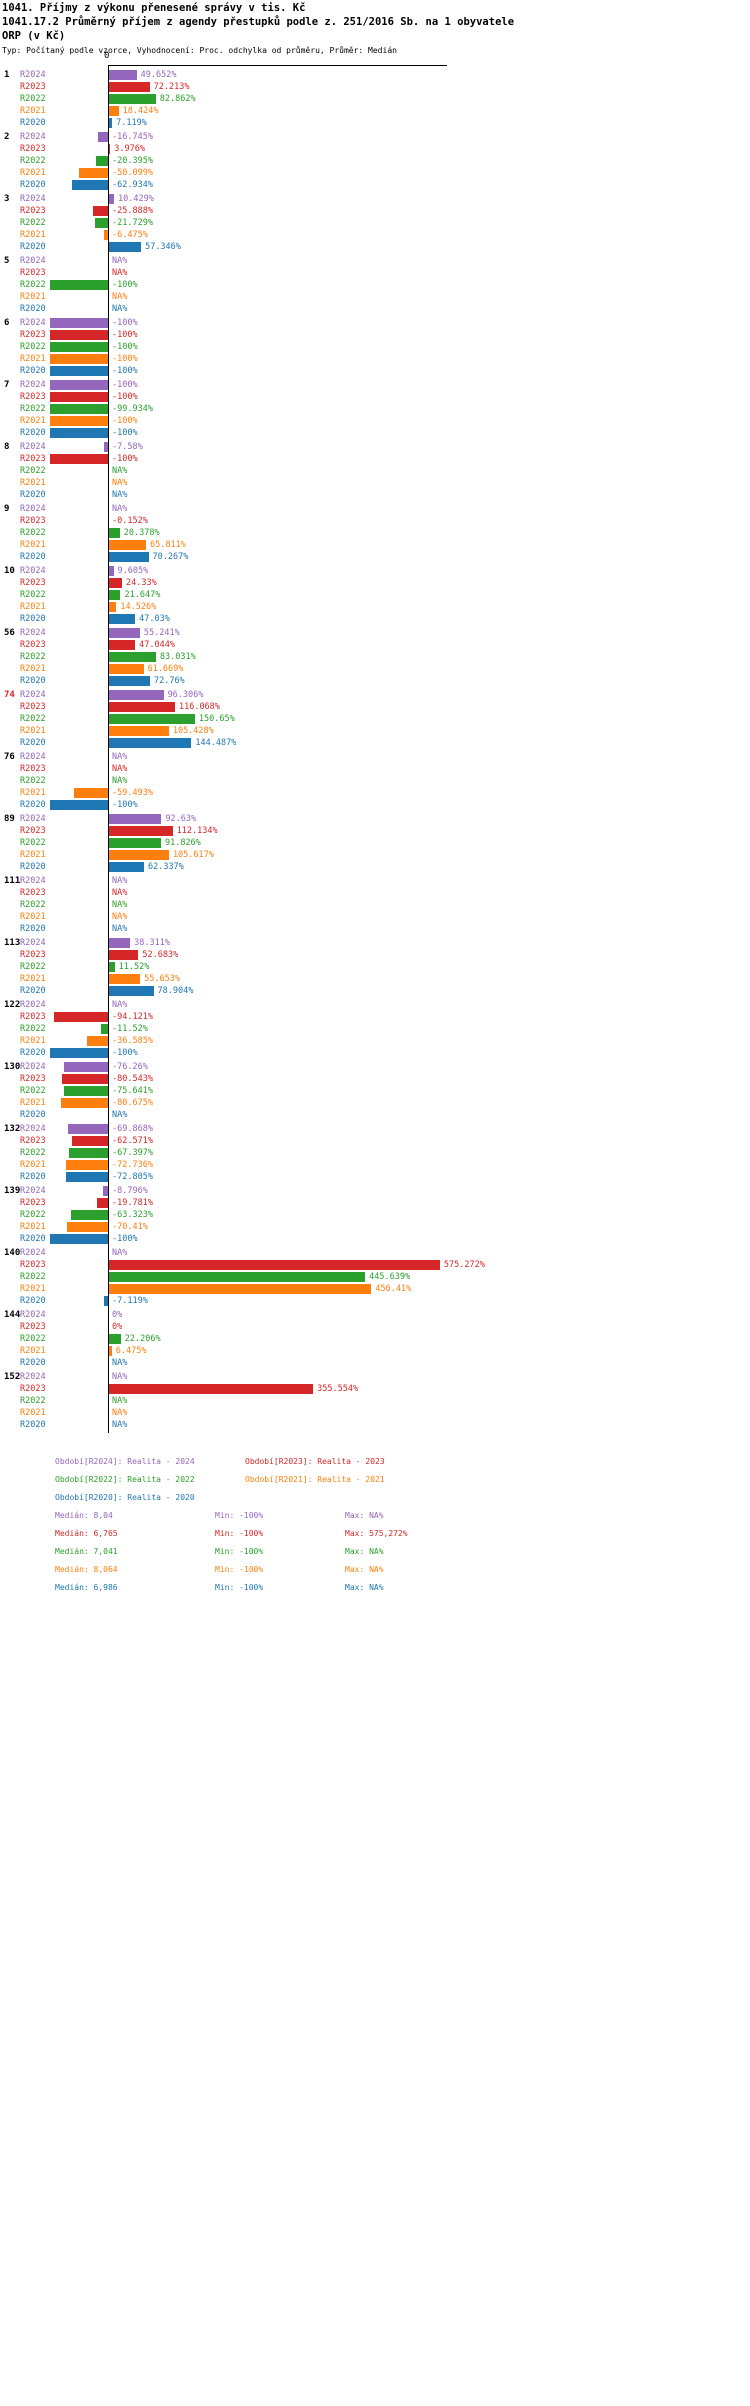 The image size is (750, 2406). What do you see at coordinates (375, 1017) in the screenshot?
I see `bar-row: R2023 -94.121%` at bounding box center [375, 1017].